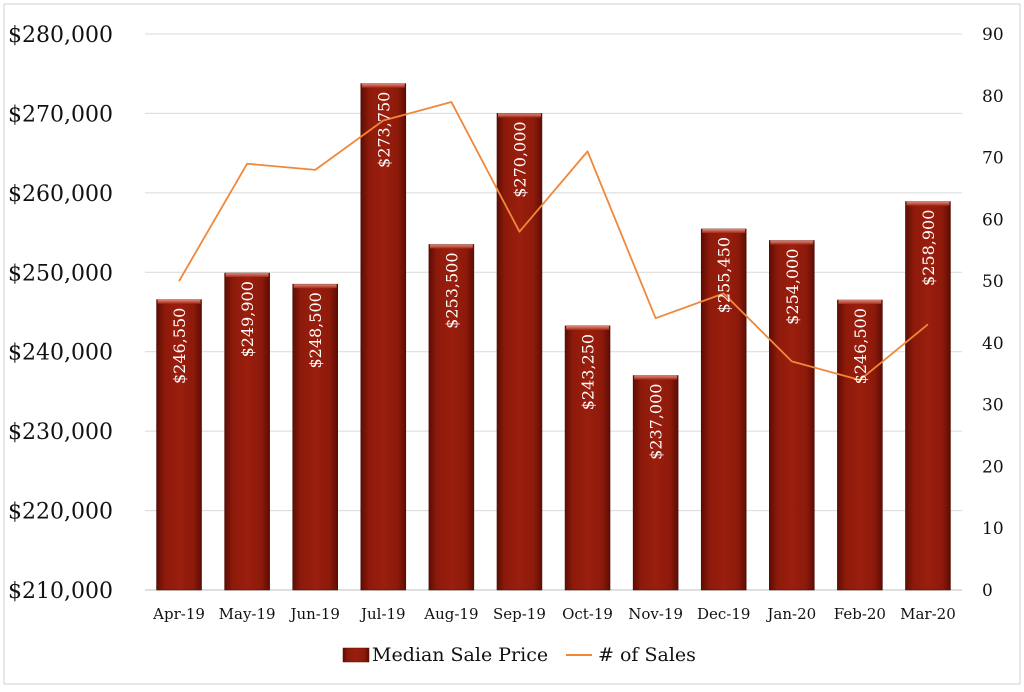  Describe the element at coordinates (993, 467) in the screenshot. I see `y-right-tick-label: 20` at that location.